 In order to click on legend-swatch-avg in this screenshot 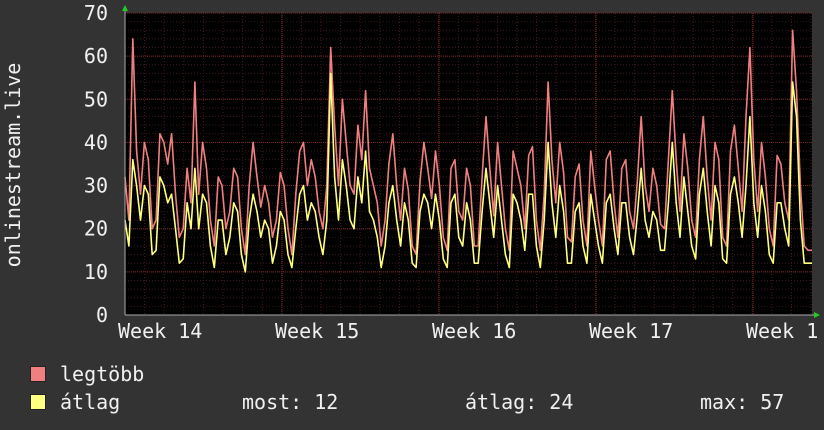, I will do `click(38, 402)`.